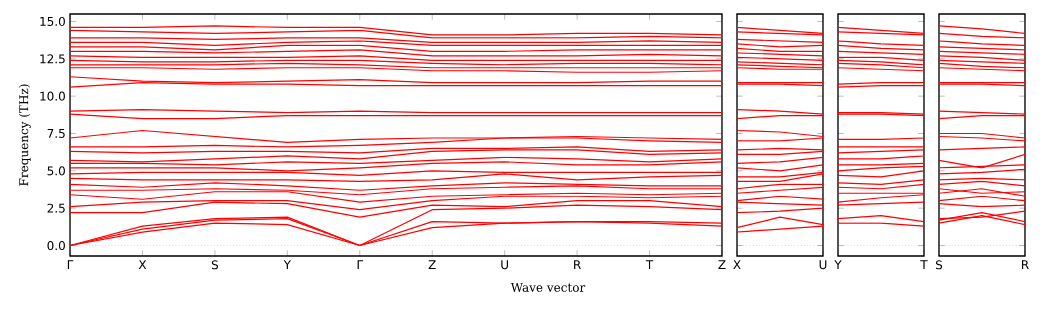  Describe the element at coordinates (52, 59) in the screenshot. I see `y-tick-label: 12.5` at that location.